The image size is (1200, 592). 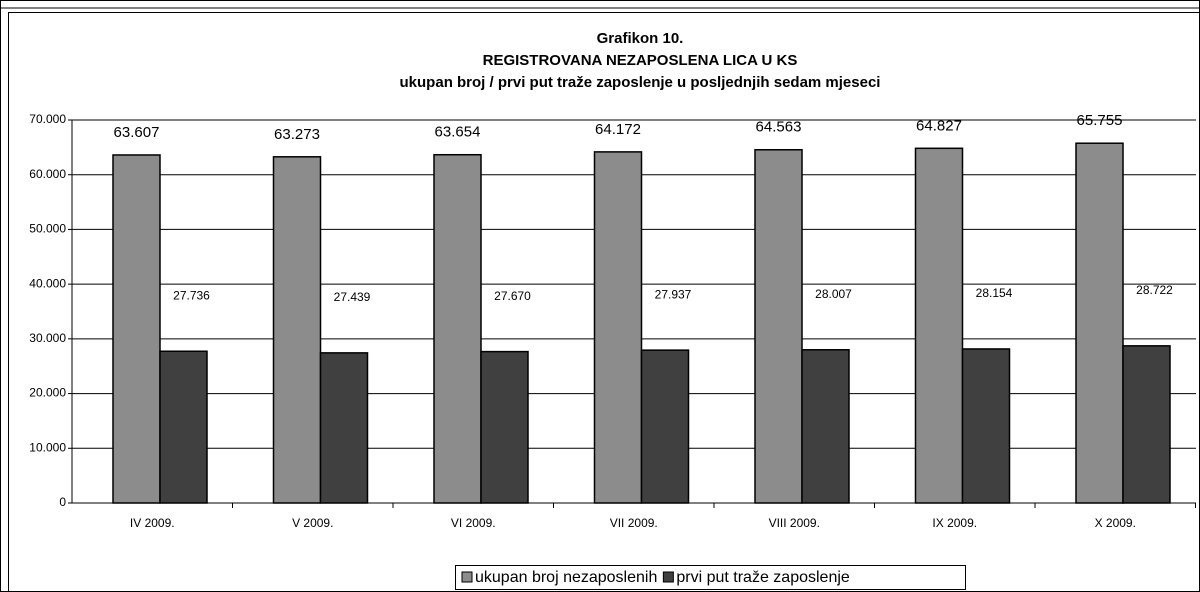 What do you see at coordinates (994, 293) in the screenshot?
I see `value-label: 28.154` at bounding box center [994, 293].